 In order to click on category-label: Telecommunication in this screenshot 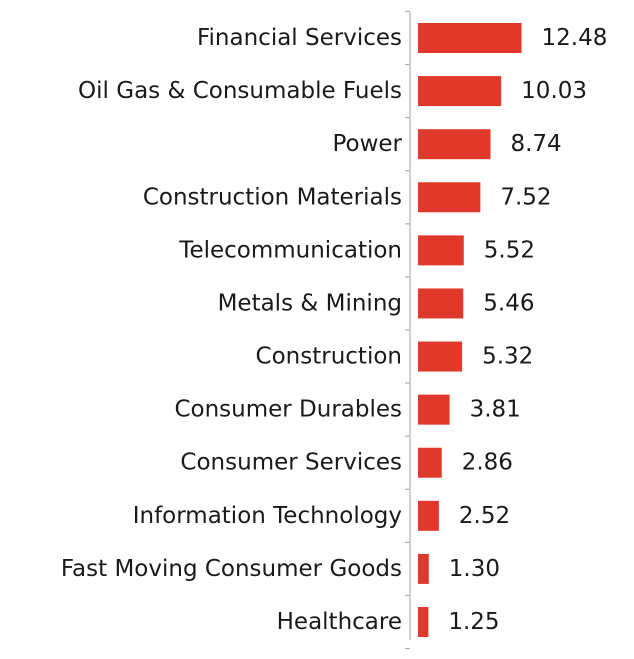, I will do `click(290, 250)`.